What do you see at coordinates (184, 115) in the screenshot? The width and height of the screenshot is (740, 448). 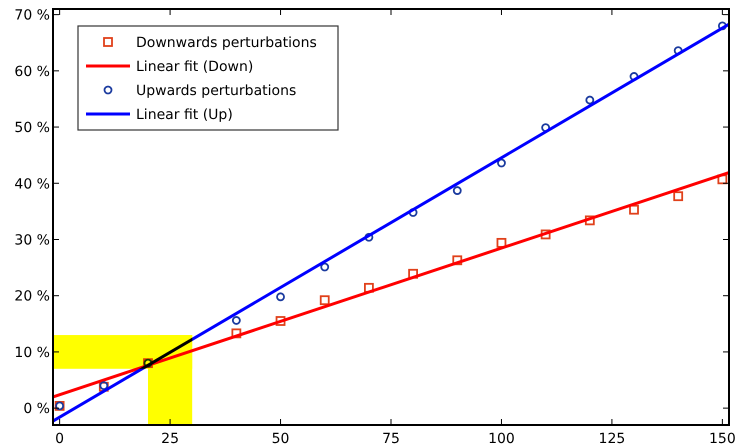 I see `legend-label: Linear fit (Up)` at bounding box center [184, 115].